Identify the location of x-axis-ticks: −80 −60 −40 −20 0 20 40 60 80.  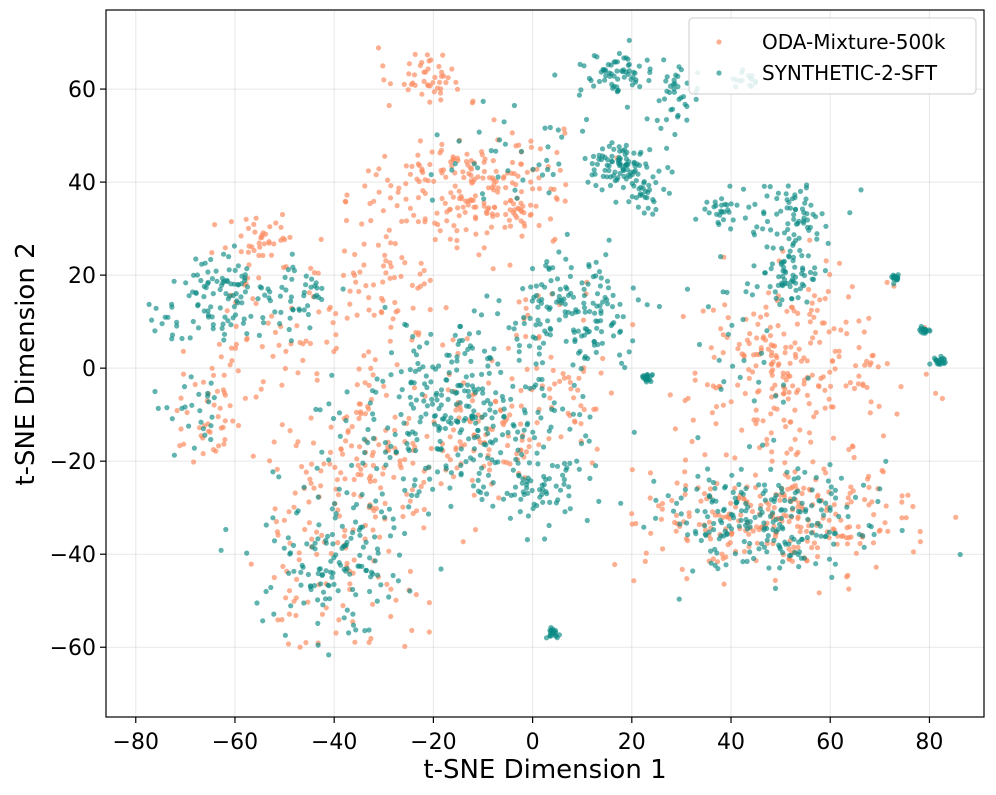
(528, 736).